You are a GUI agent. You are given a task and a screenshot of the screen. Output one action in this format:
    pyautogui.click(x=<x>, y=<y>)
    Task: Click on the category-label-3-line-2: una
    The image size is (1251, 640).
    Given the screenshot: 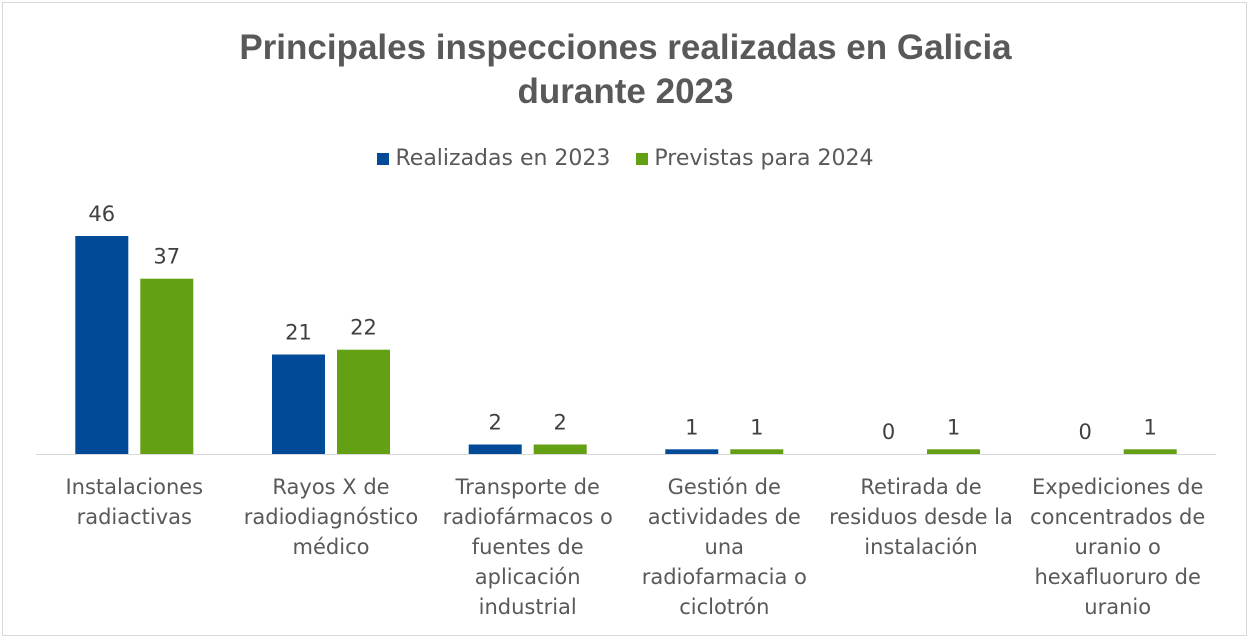 What is the action you would take?
    pyautogui.click(x=724, y=547)
    